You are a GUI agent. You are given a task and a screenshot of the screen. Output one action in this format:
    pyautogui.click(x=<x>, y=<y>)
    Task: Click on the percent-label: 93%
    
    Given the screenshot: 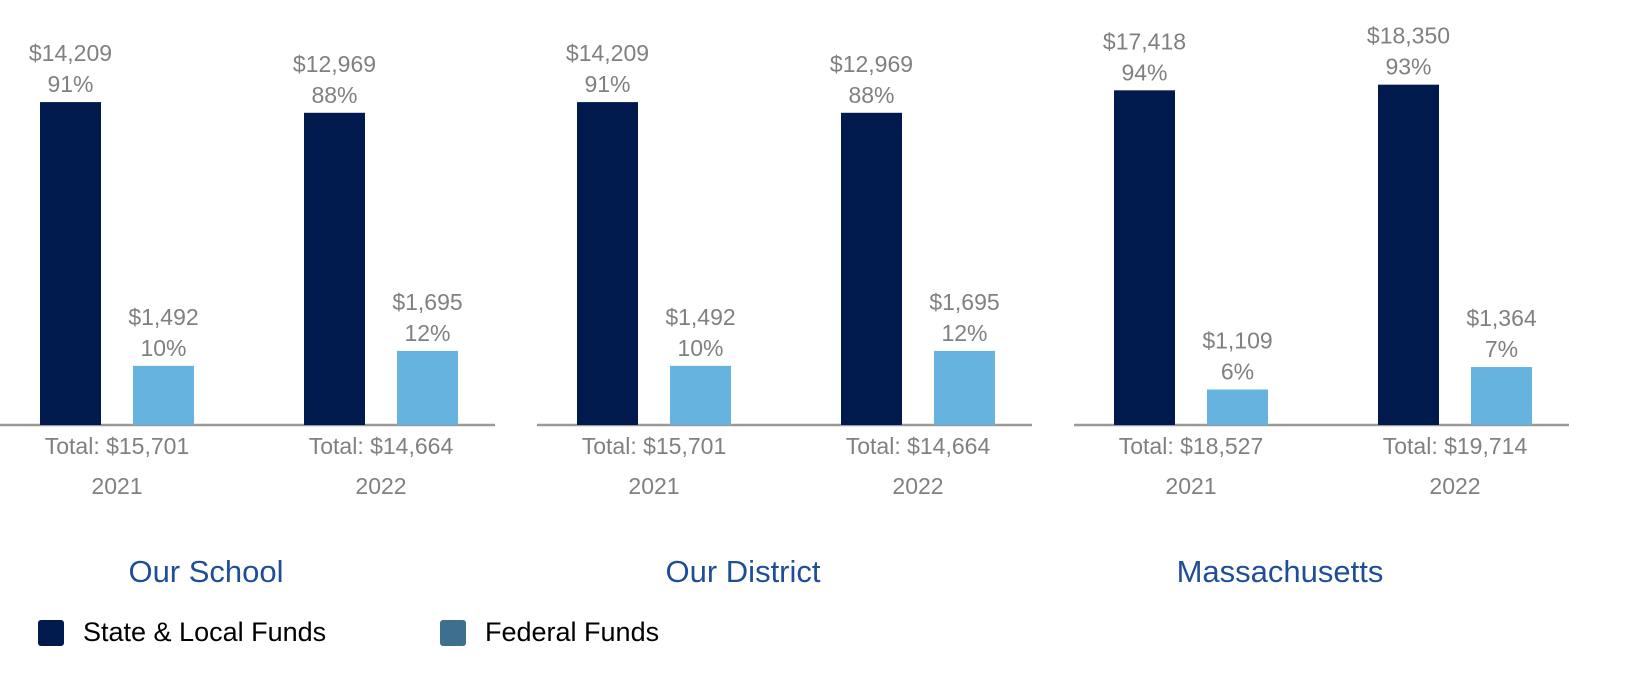 What is the action you would take?
    pyautogui.click(x=1408, y=67)
    